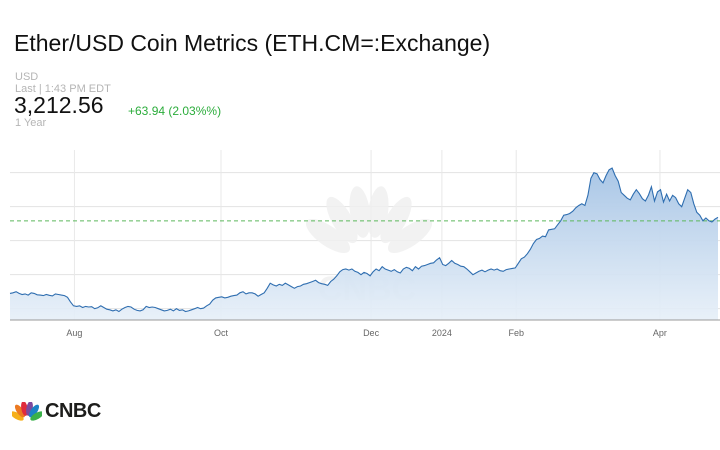 The height and width of the screenshot is (450, 720). Describe the element at coordinates (73, 411) in the screenshot. I see `brand-name: CNBC` at that location.